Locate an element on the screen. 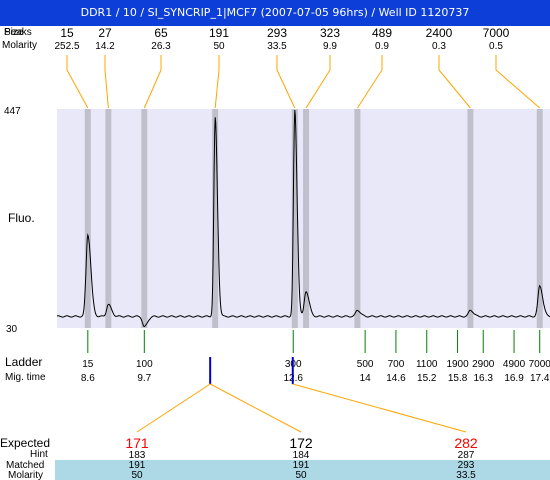 The height and width of the screenshot is (480, 550). ladder-size-label: 7000 is located at coordinates (539, 364).